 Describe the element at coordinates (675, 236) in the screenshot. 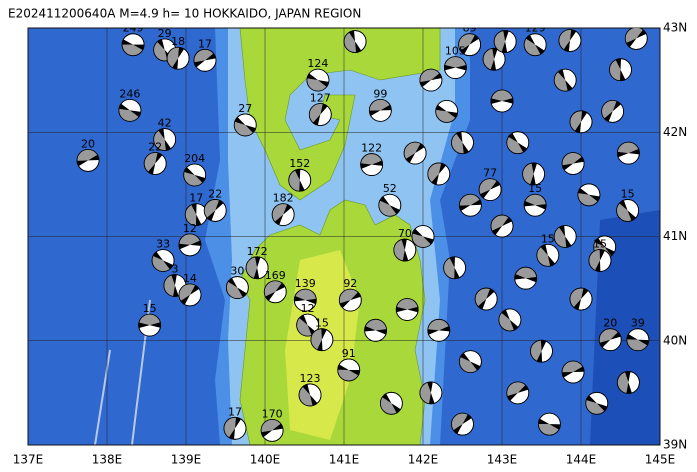

I see `lat-label: 41N` at that location.